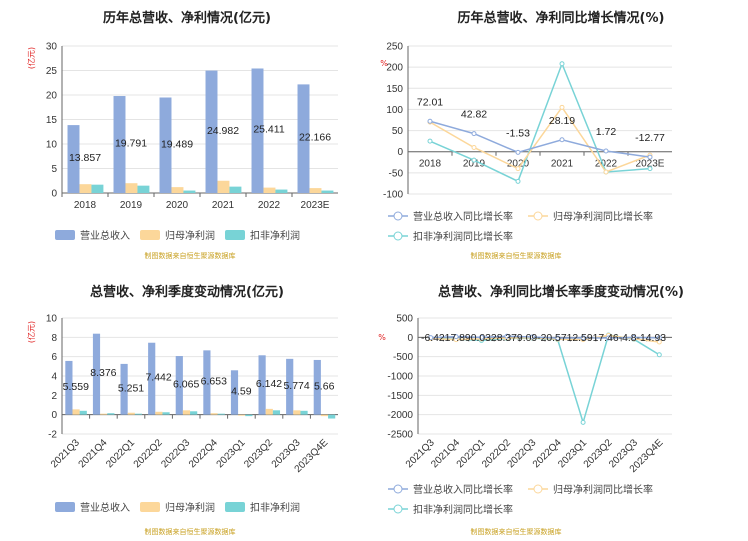  I want to click on x-tick-label: 2023E, so click(315, 205).